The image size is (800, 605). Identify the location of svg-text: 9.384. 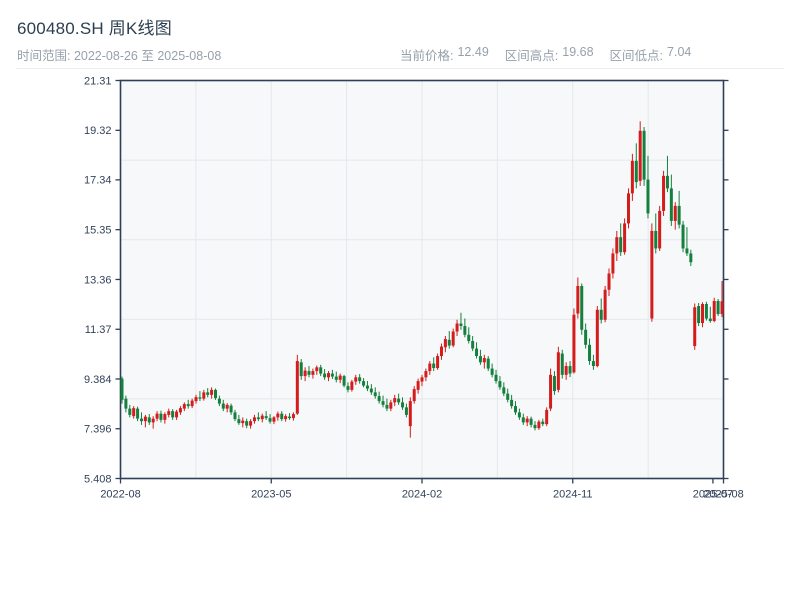
(98, 380).